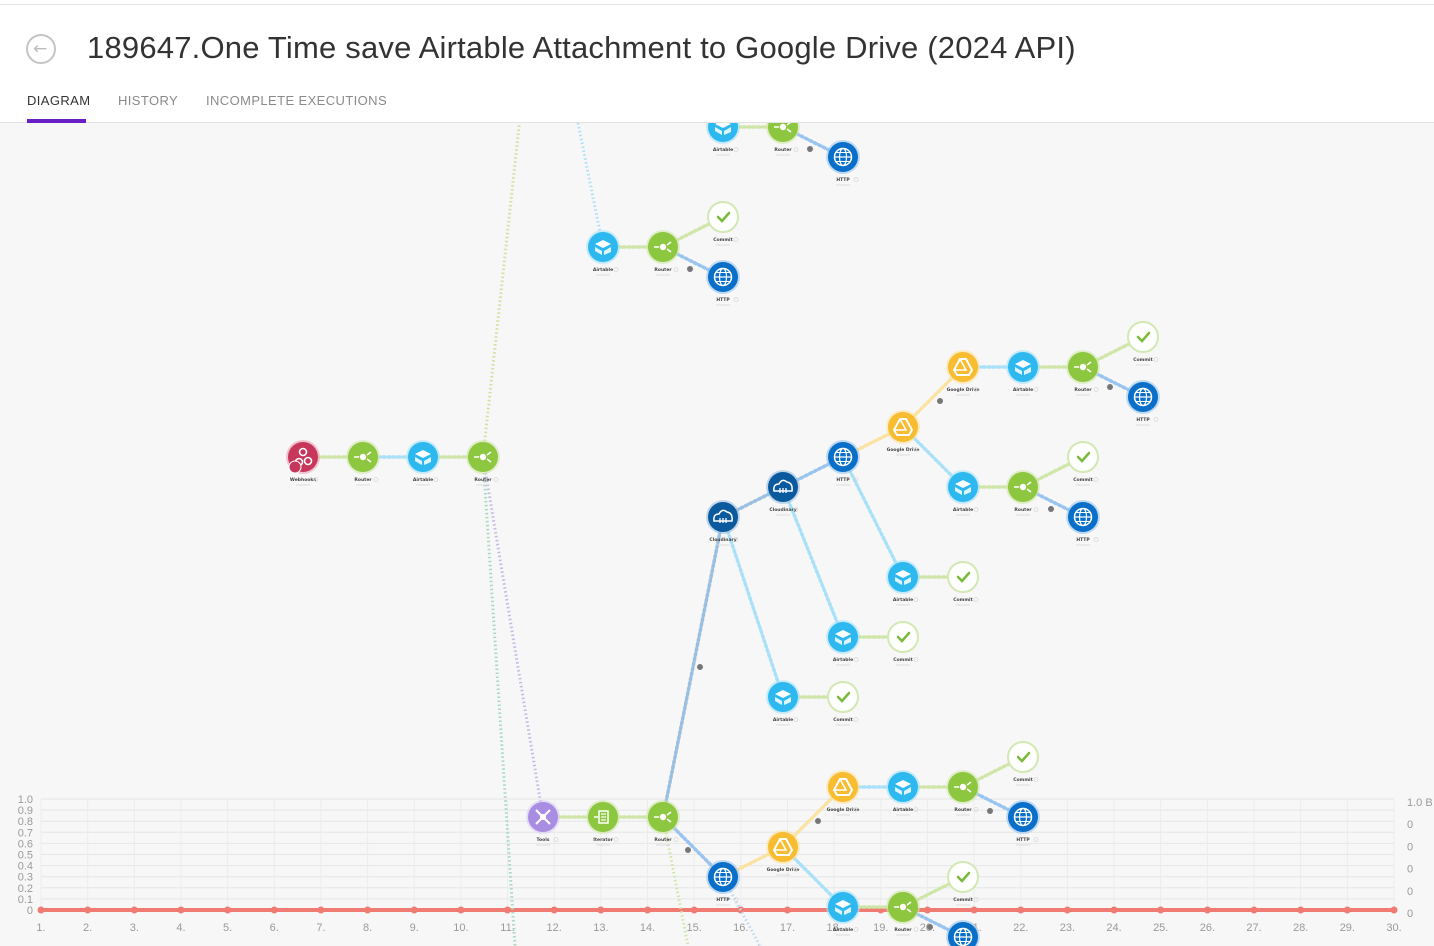 The width and height of the screenshot is (1434, 946). What do you see at coordinates (59, 100) in the screenshot?
I see `tab-diagram: DIAGRAM` at bounding box center [59, 100].